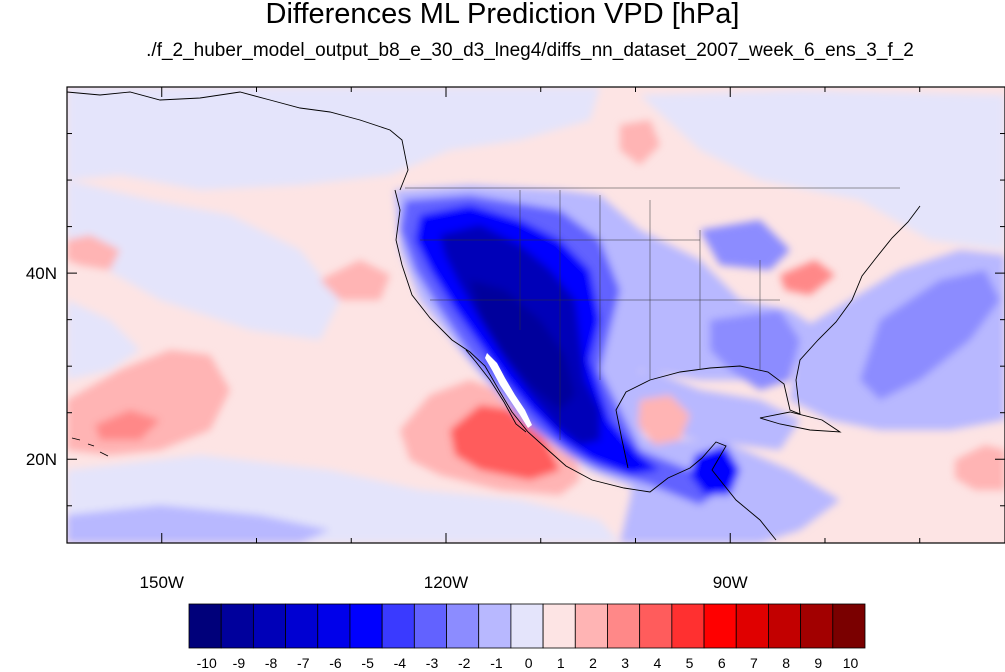  Describe the element at coordinates (625, 663) in the screenshot. I see `colorbar-label: 3` at that location.